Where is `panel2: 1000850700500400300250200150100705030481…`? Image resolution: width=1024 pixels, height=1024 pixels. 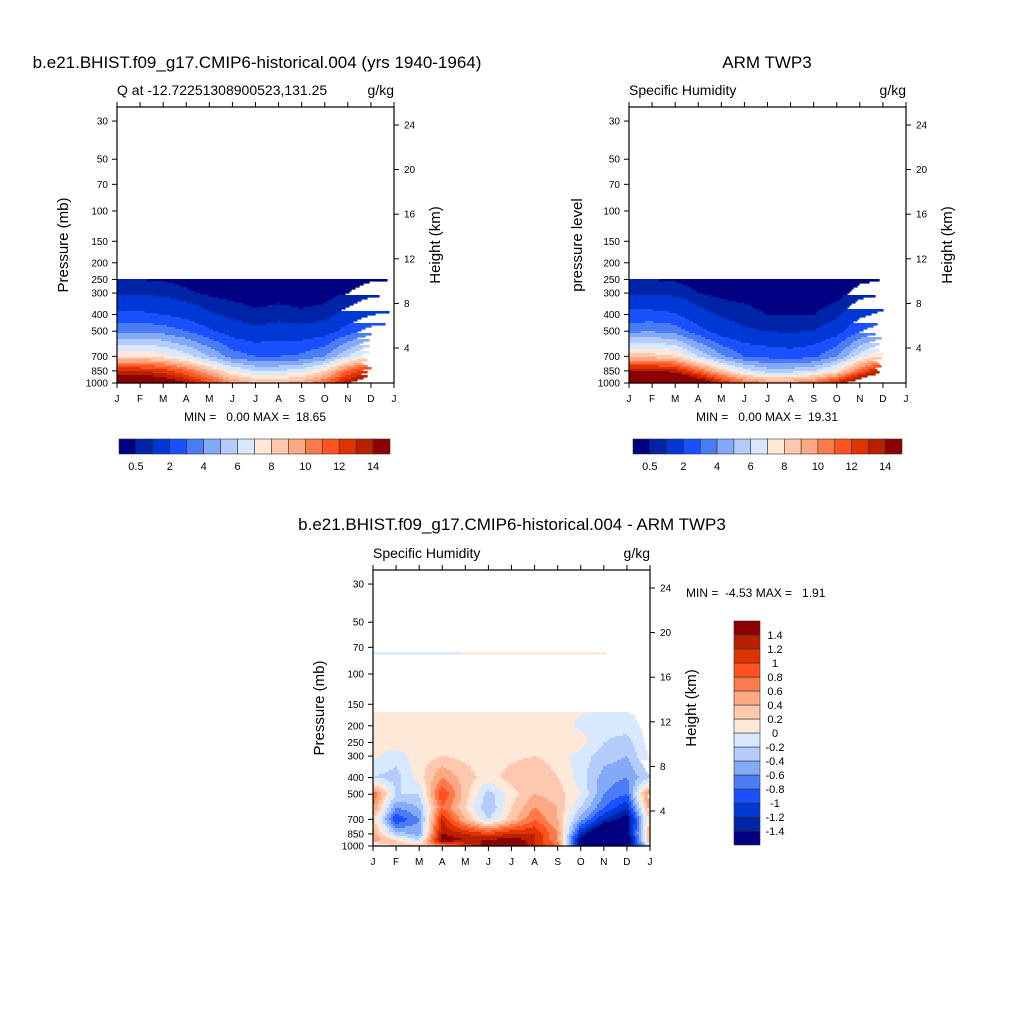 panel2: 1000850700500400300250200150100705030481… is located at coordinates (763, 287).